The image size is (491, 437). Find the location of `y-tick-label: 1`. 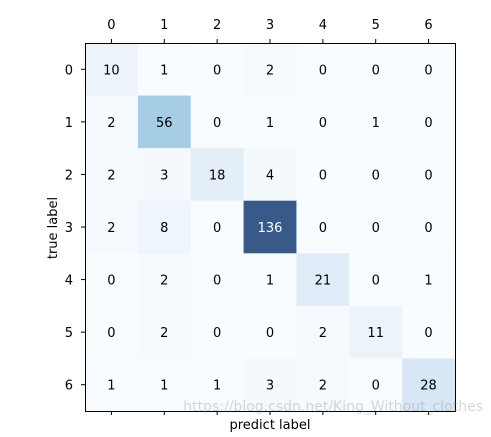

y-tick-label: 1 is located at coordinates (69, 123).